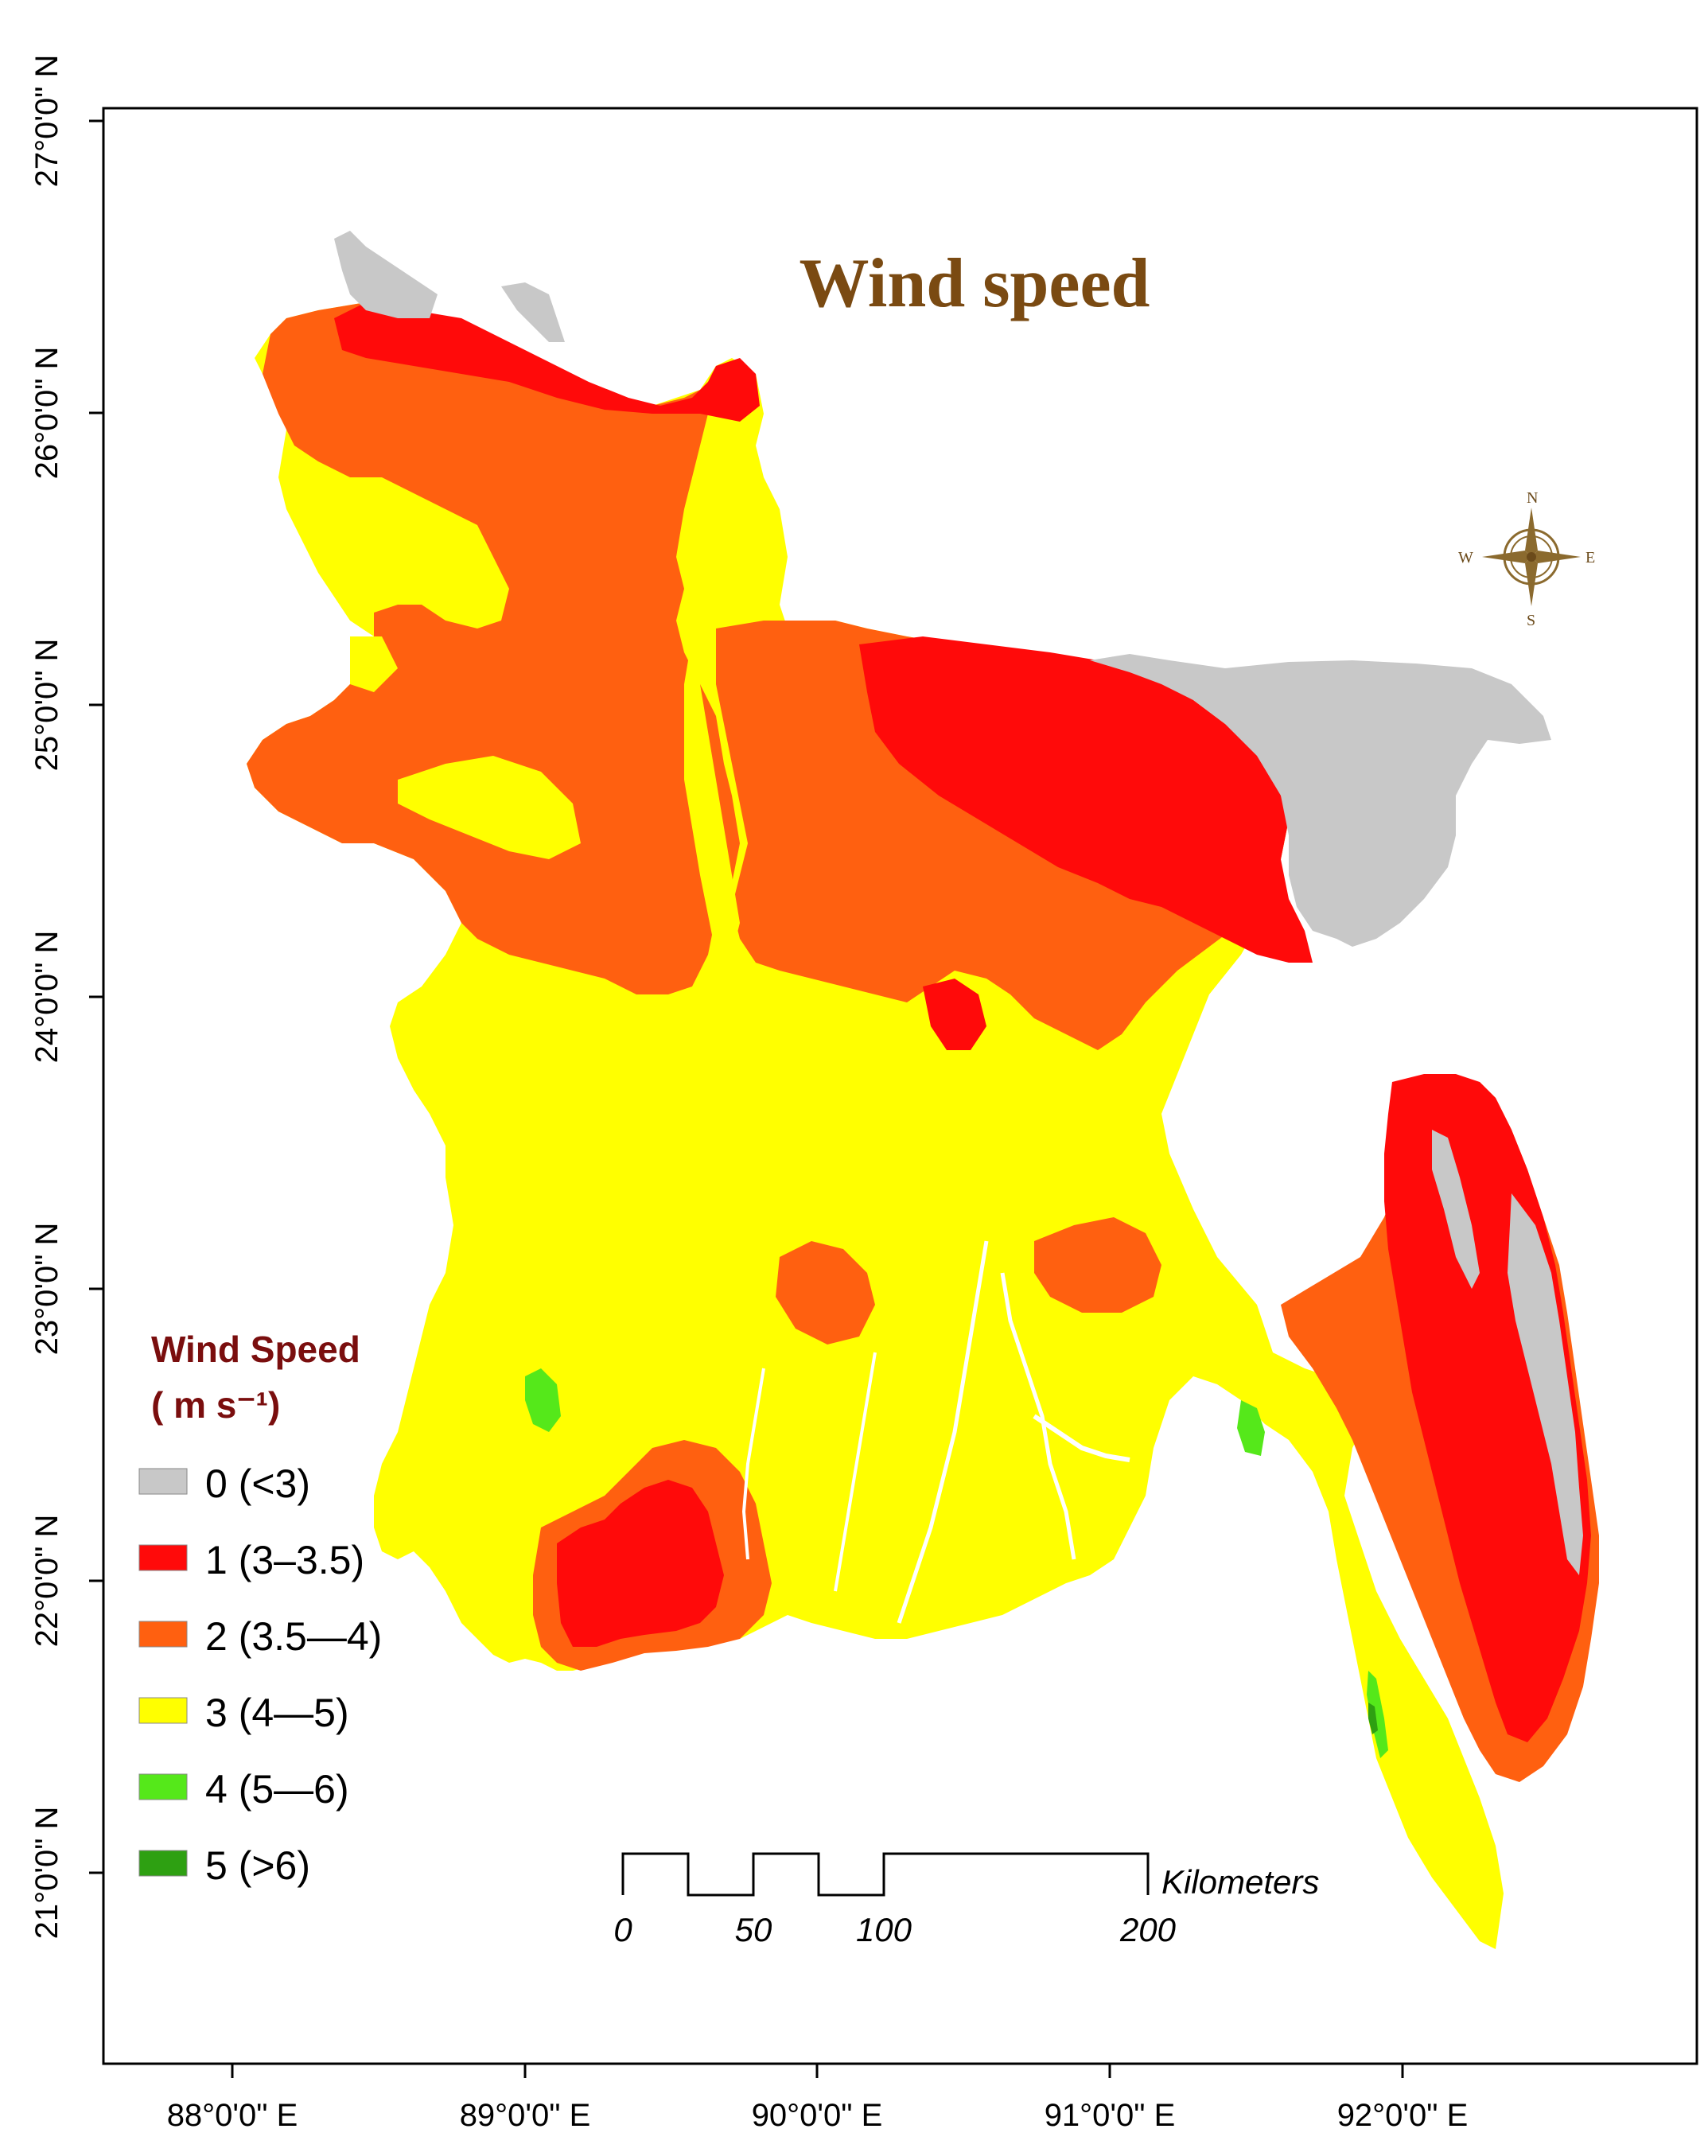 This screenshot has width=1708, height=2156. What do you see at coordinates (884, 1930) in the screenshot?
I see `scale-tick-label: 100` at bounding box center [884, 1930].